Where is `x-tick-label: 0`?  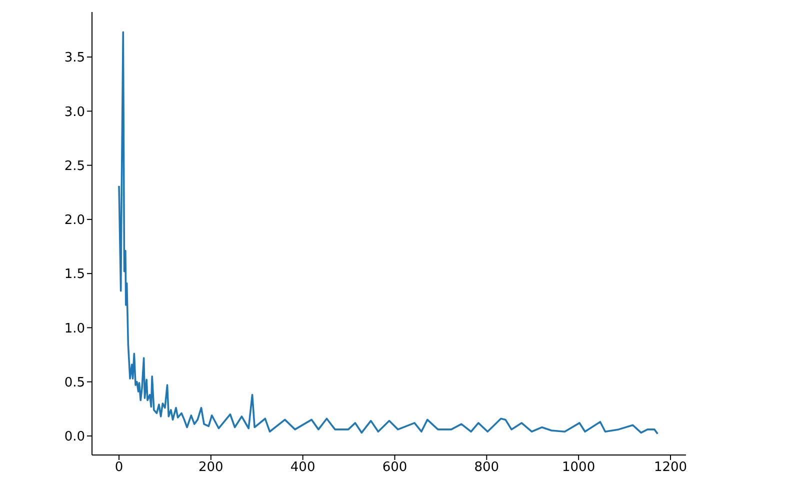
x-tick-label: 0 is located at coordinates (119, 468).